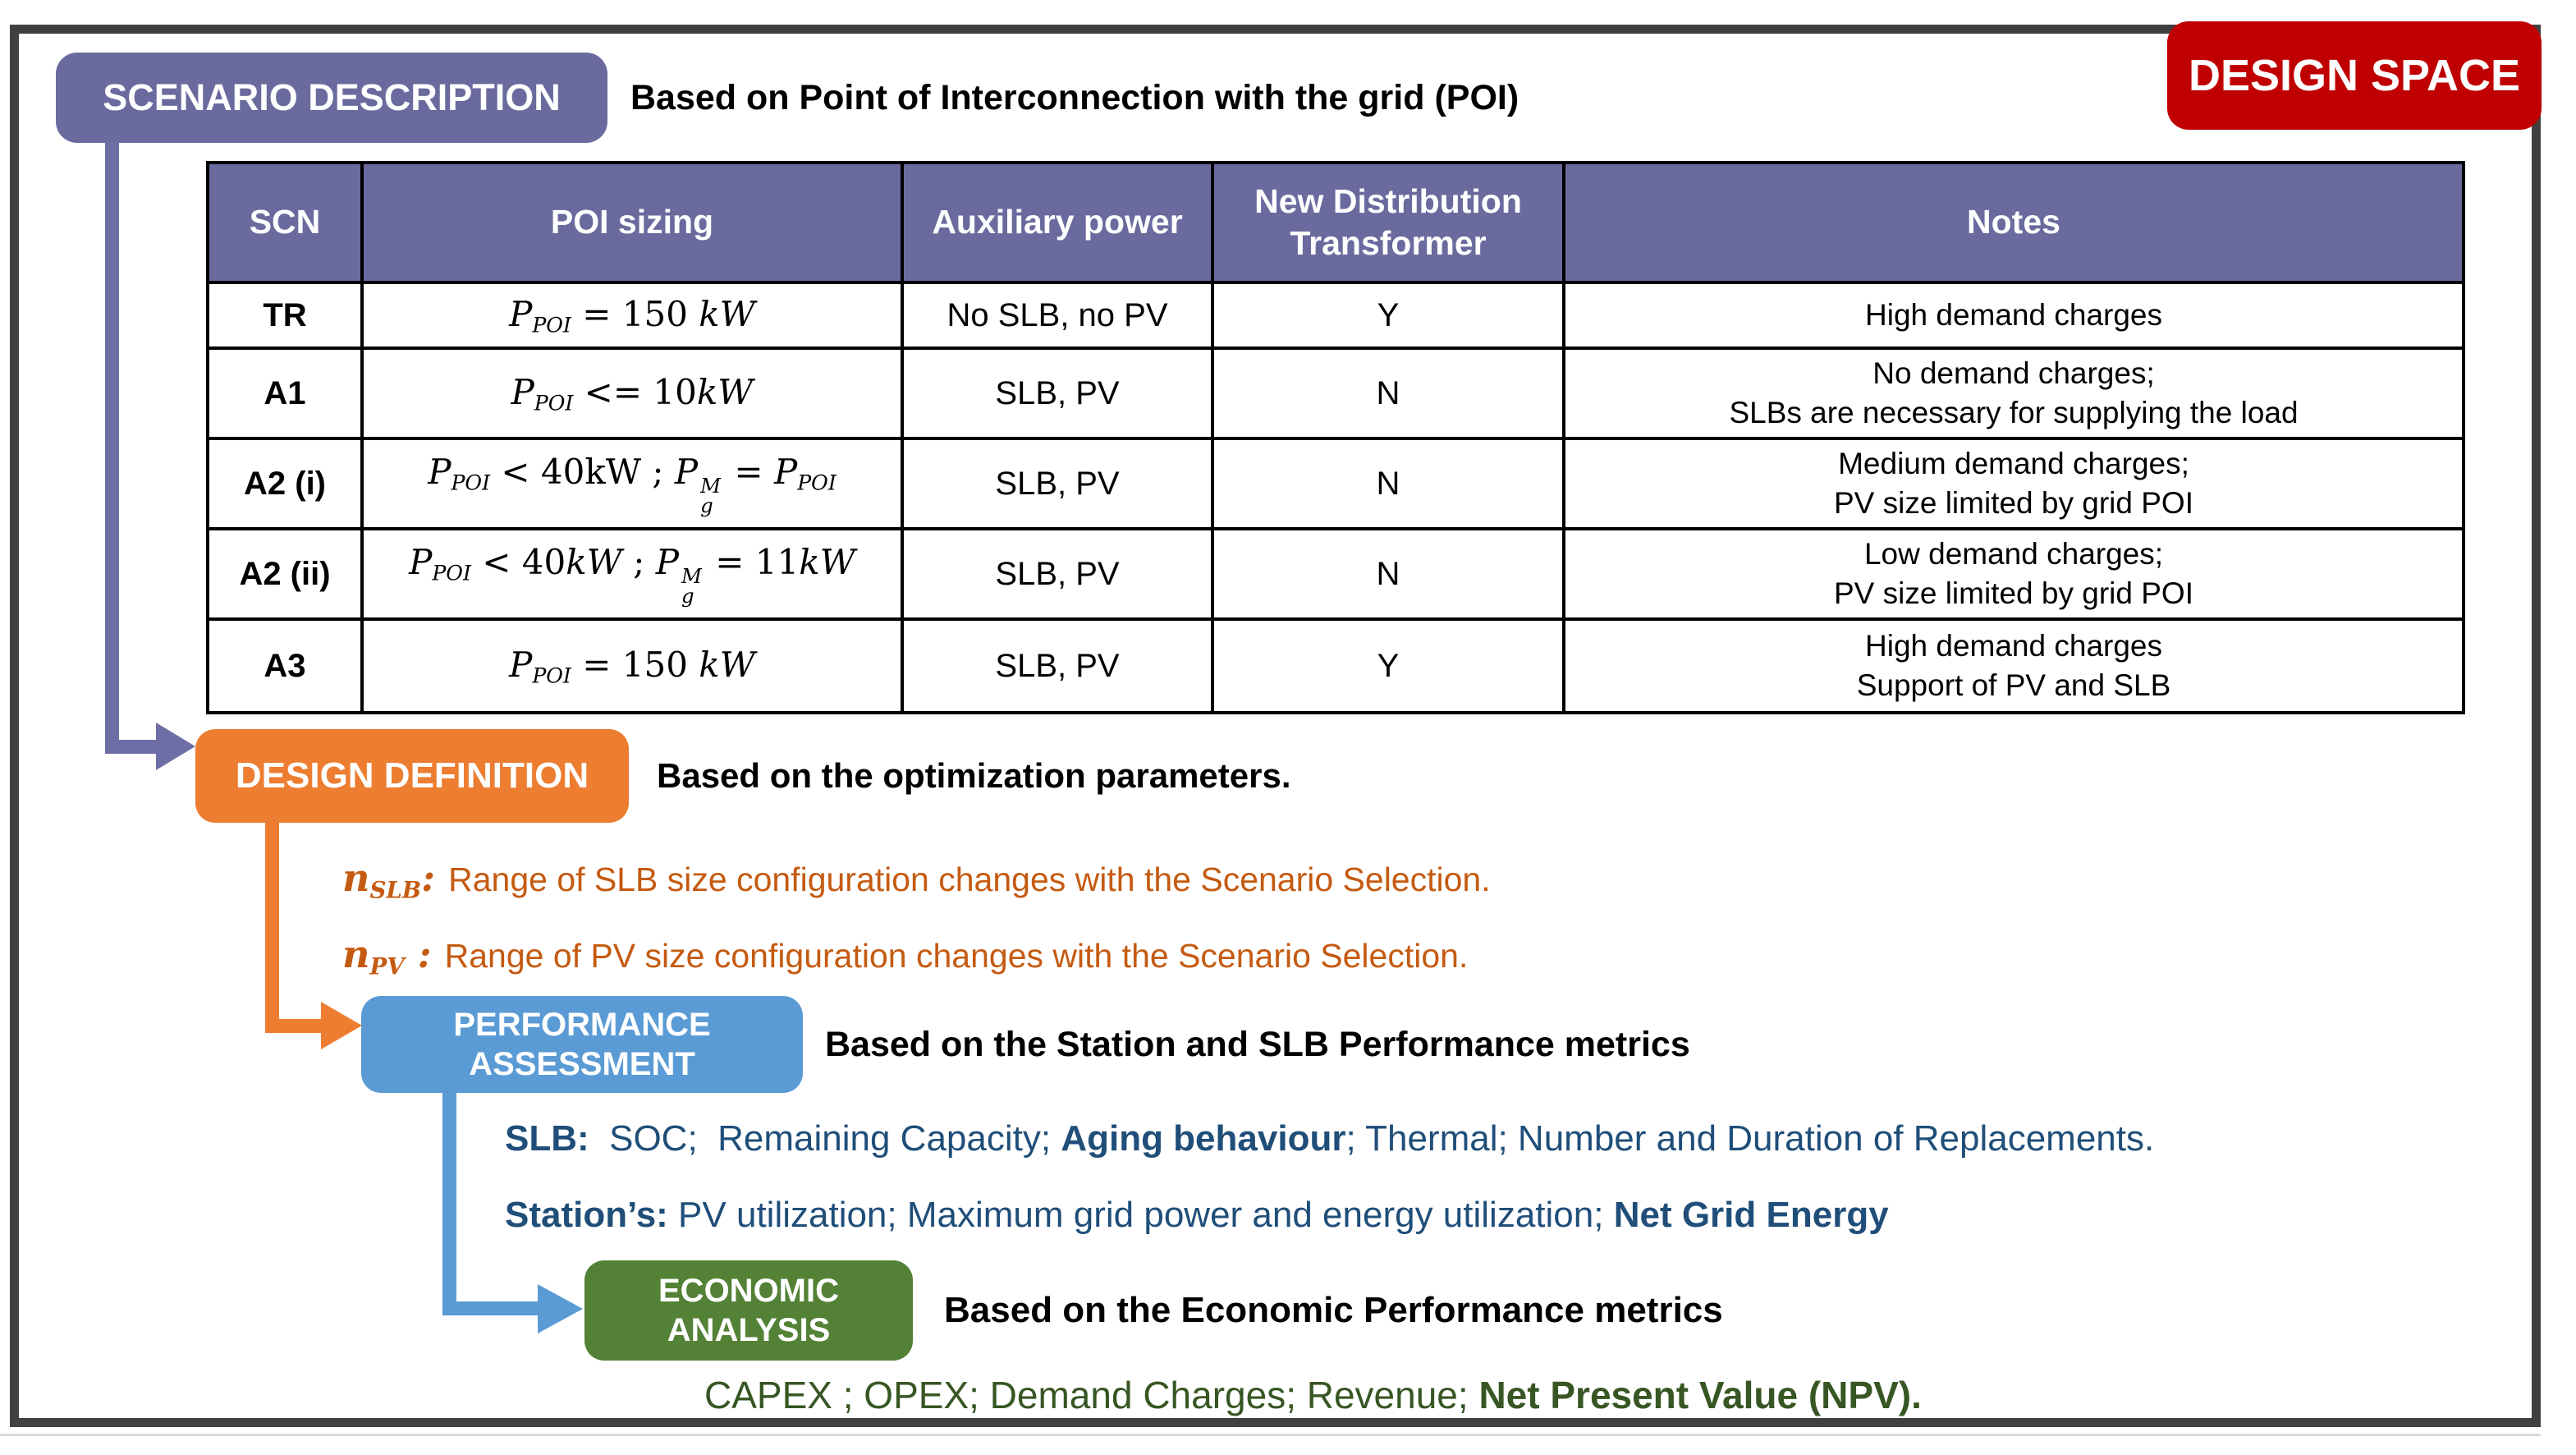  What do you see at coordinates (749, 1310) in the screenshot?
I see `economic-analysis-badge: ECONOMIC ANALYSIS` at bounding box center [749, 1310].